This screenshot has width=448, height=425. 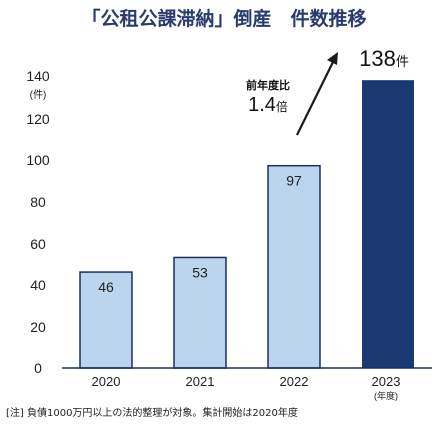 I want to click on x-tick-2023: 2023, so click(x=386, y=381).